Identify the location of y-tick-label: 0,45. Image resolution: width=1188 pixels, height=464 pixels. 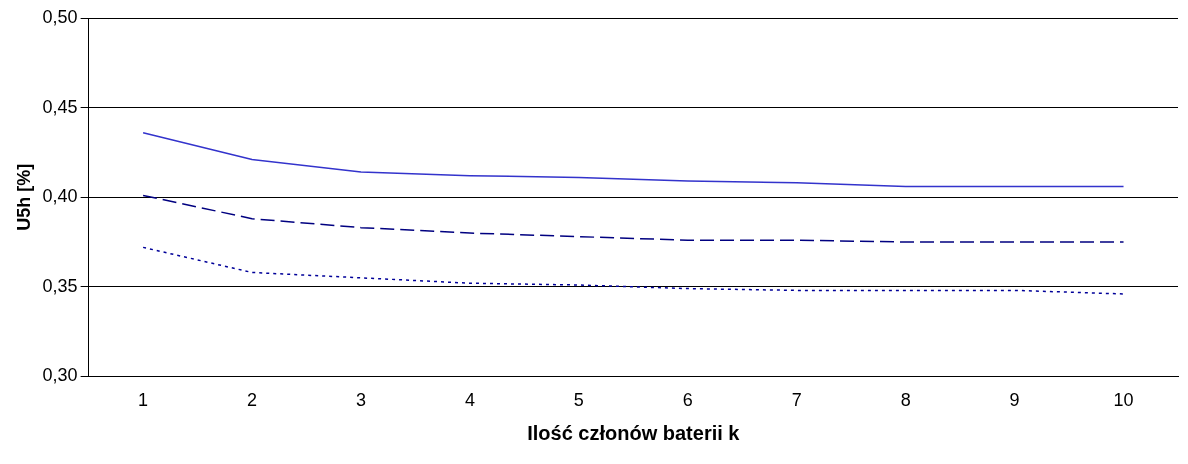
(60, 106).